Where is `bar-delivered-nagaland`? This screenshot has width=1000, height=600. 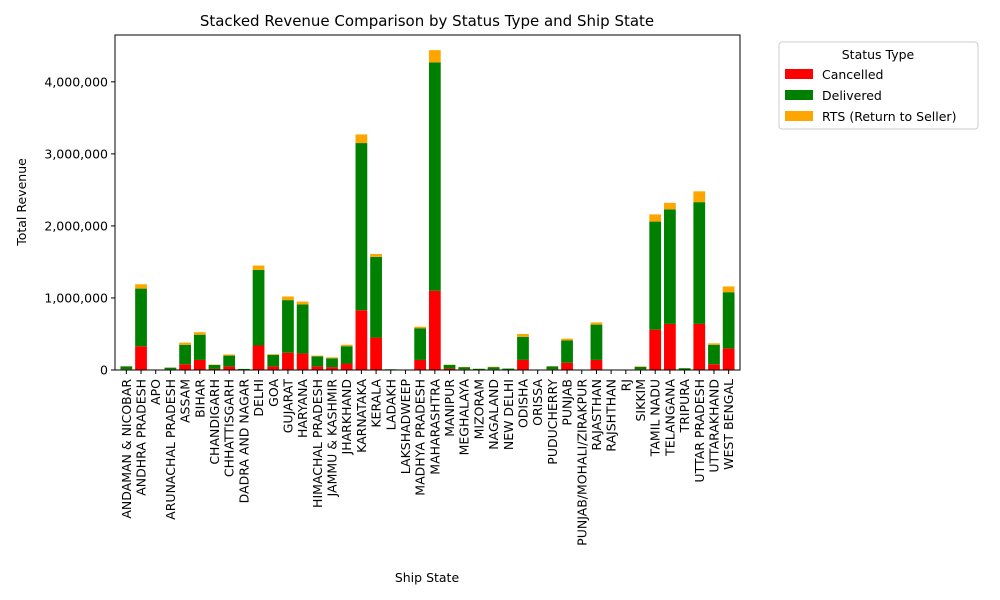
bar-delivered-nagaland is located at coordinates (493, 368).